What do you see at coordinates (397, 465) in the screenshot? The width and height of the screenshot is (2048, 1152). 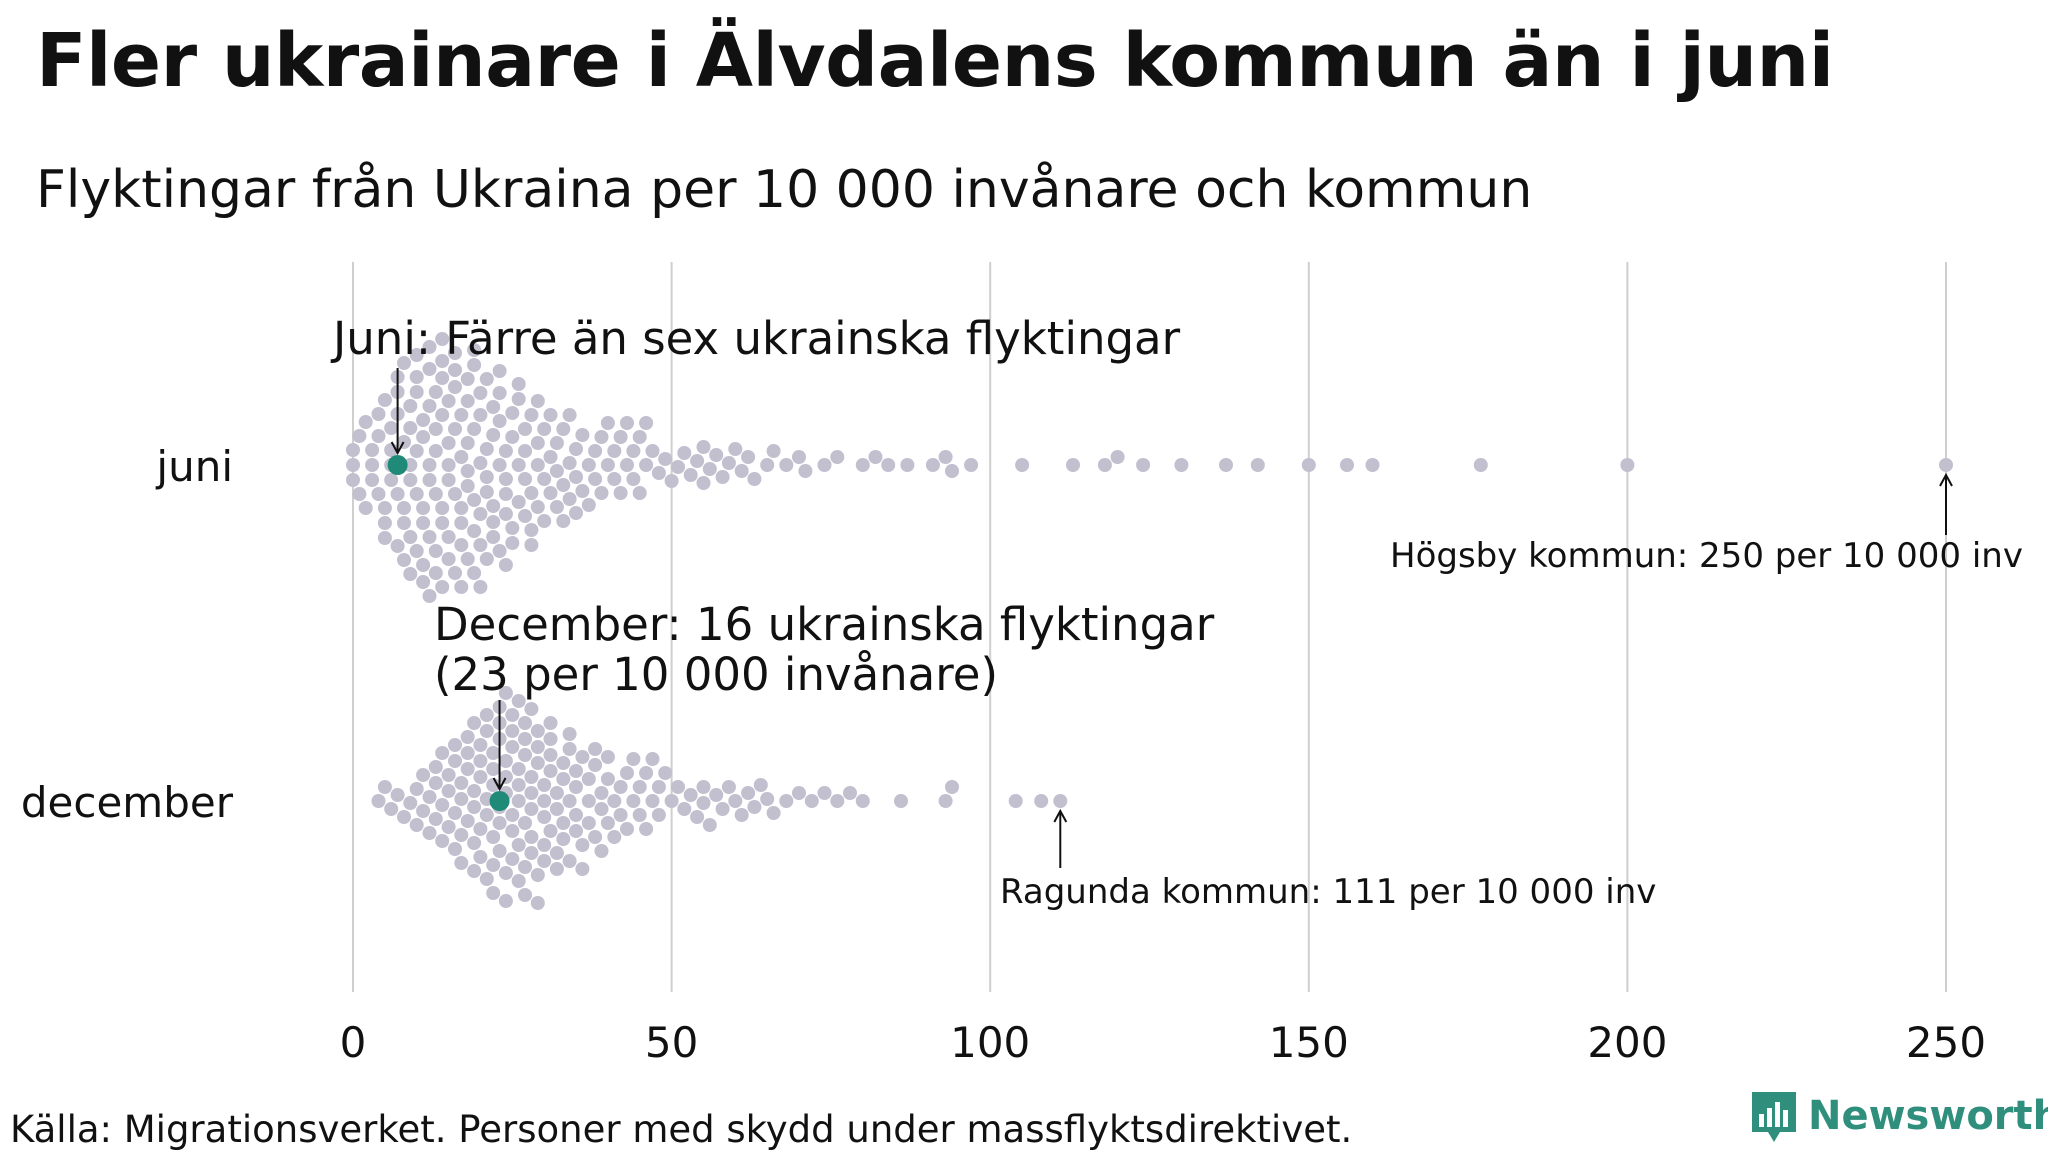 I see `highlight-point-juni` at bounding box center [397, 465].